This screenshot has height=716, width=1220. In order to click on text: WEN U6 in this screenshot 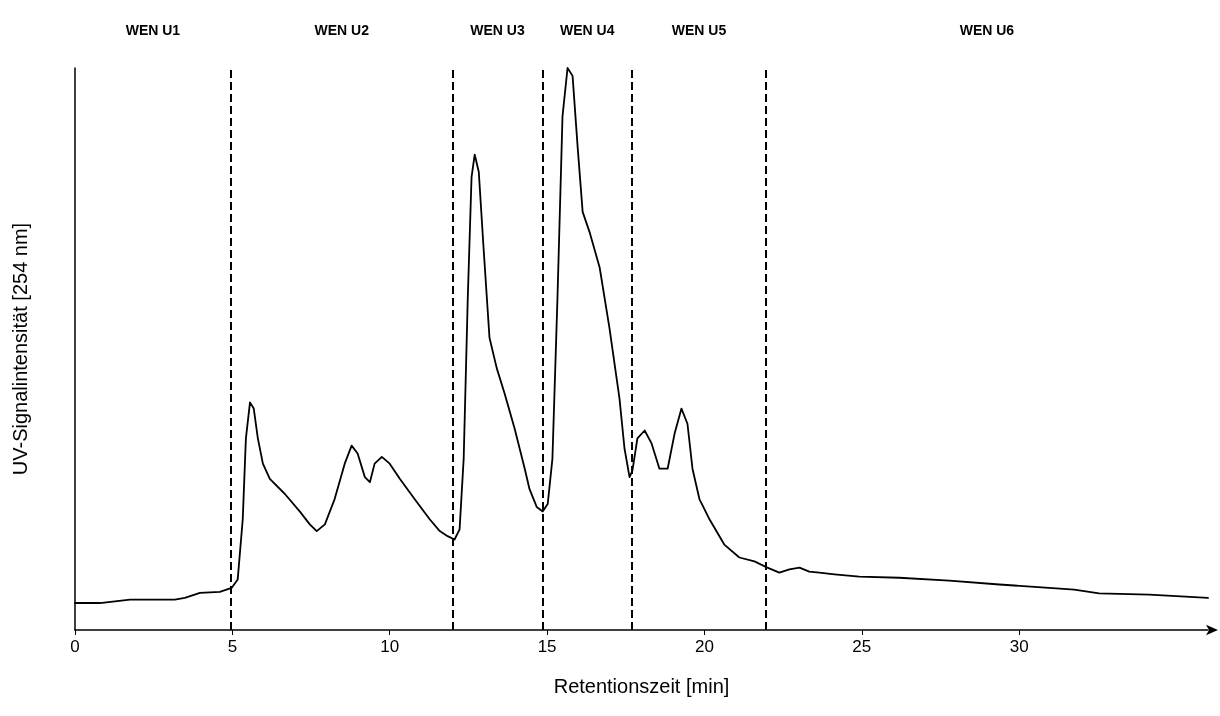, I will do `click(987, 30)`.